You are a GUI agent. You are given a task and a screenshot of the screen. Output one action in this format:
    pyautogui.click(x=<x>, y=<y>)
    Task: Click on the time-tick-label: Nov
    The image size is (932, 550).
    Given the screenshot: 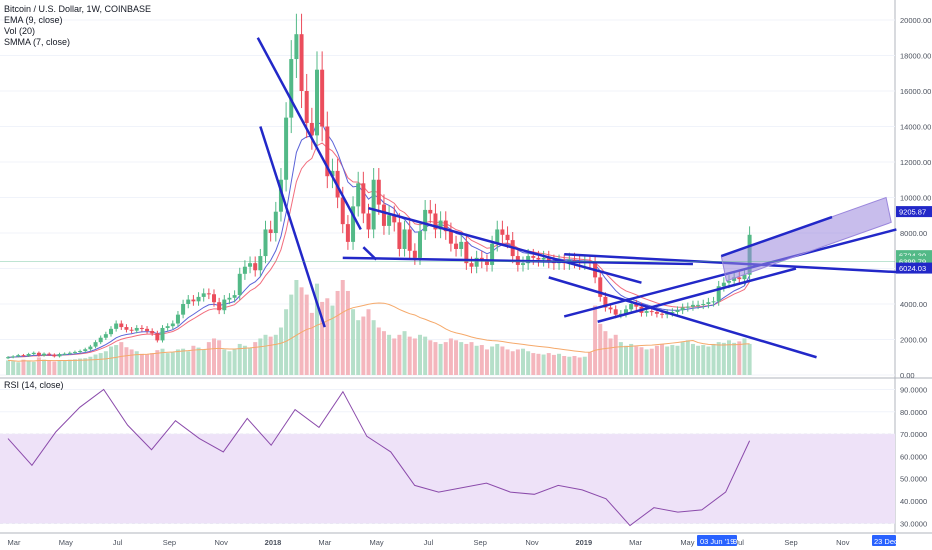 What is the action you would take?
    pyautogui.click(x=222, y=542)
    